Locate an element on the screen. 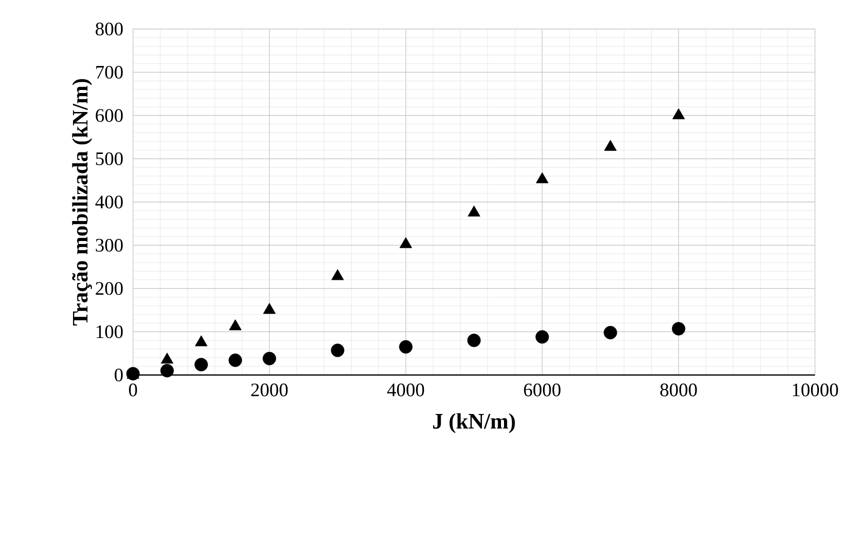 Image resolution: width=854 pixels, height=556 pixels. x-tick-label: 6000 is located at coordinates (542, 390).